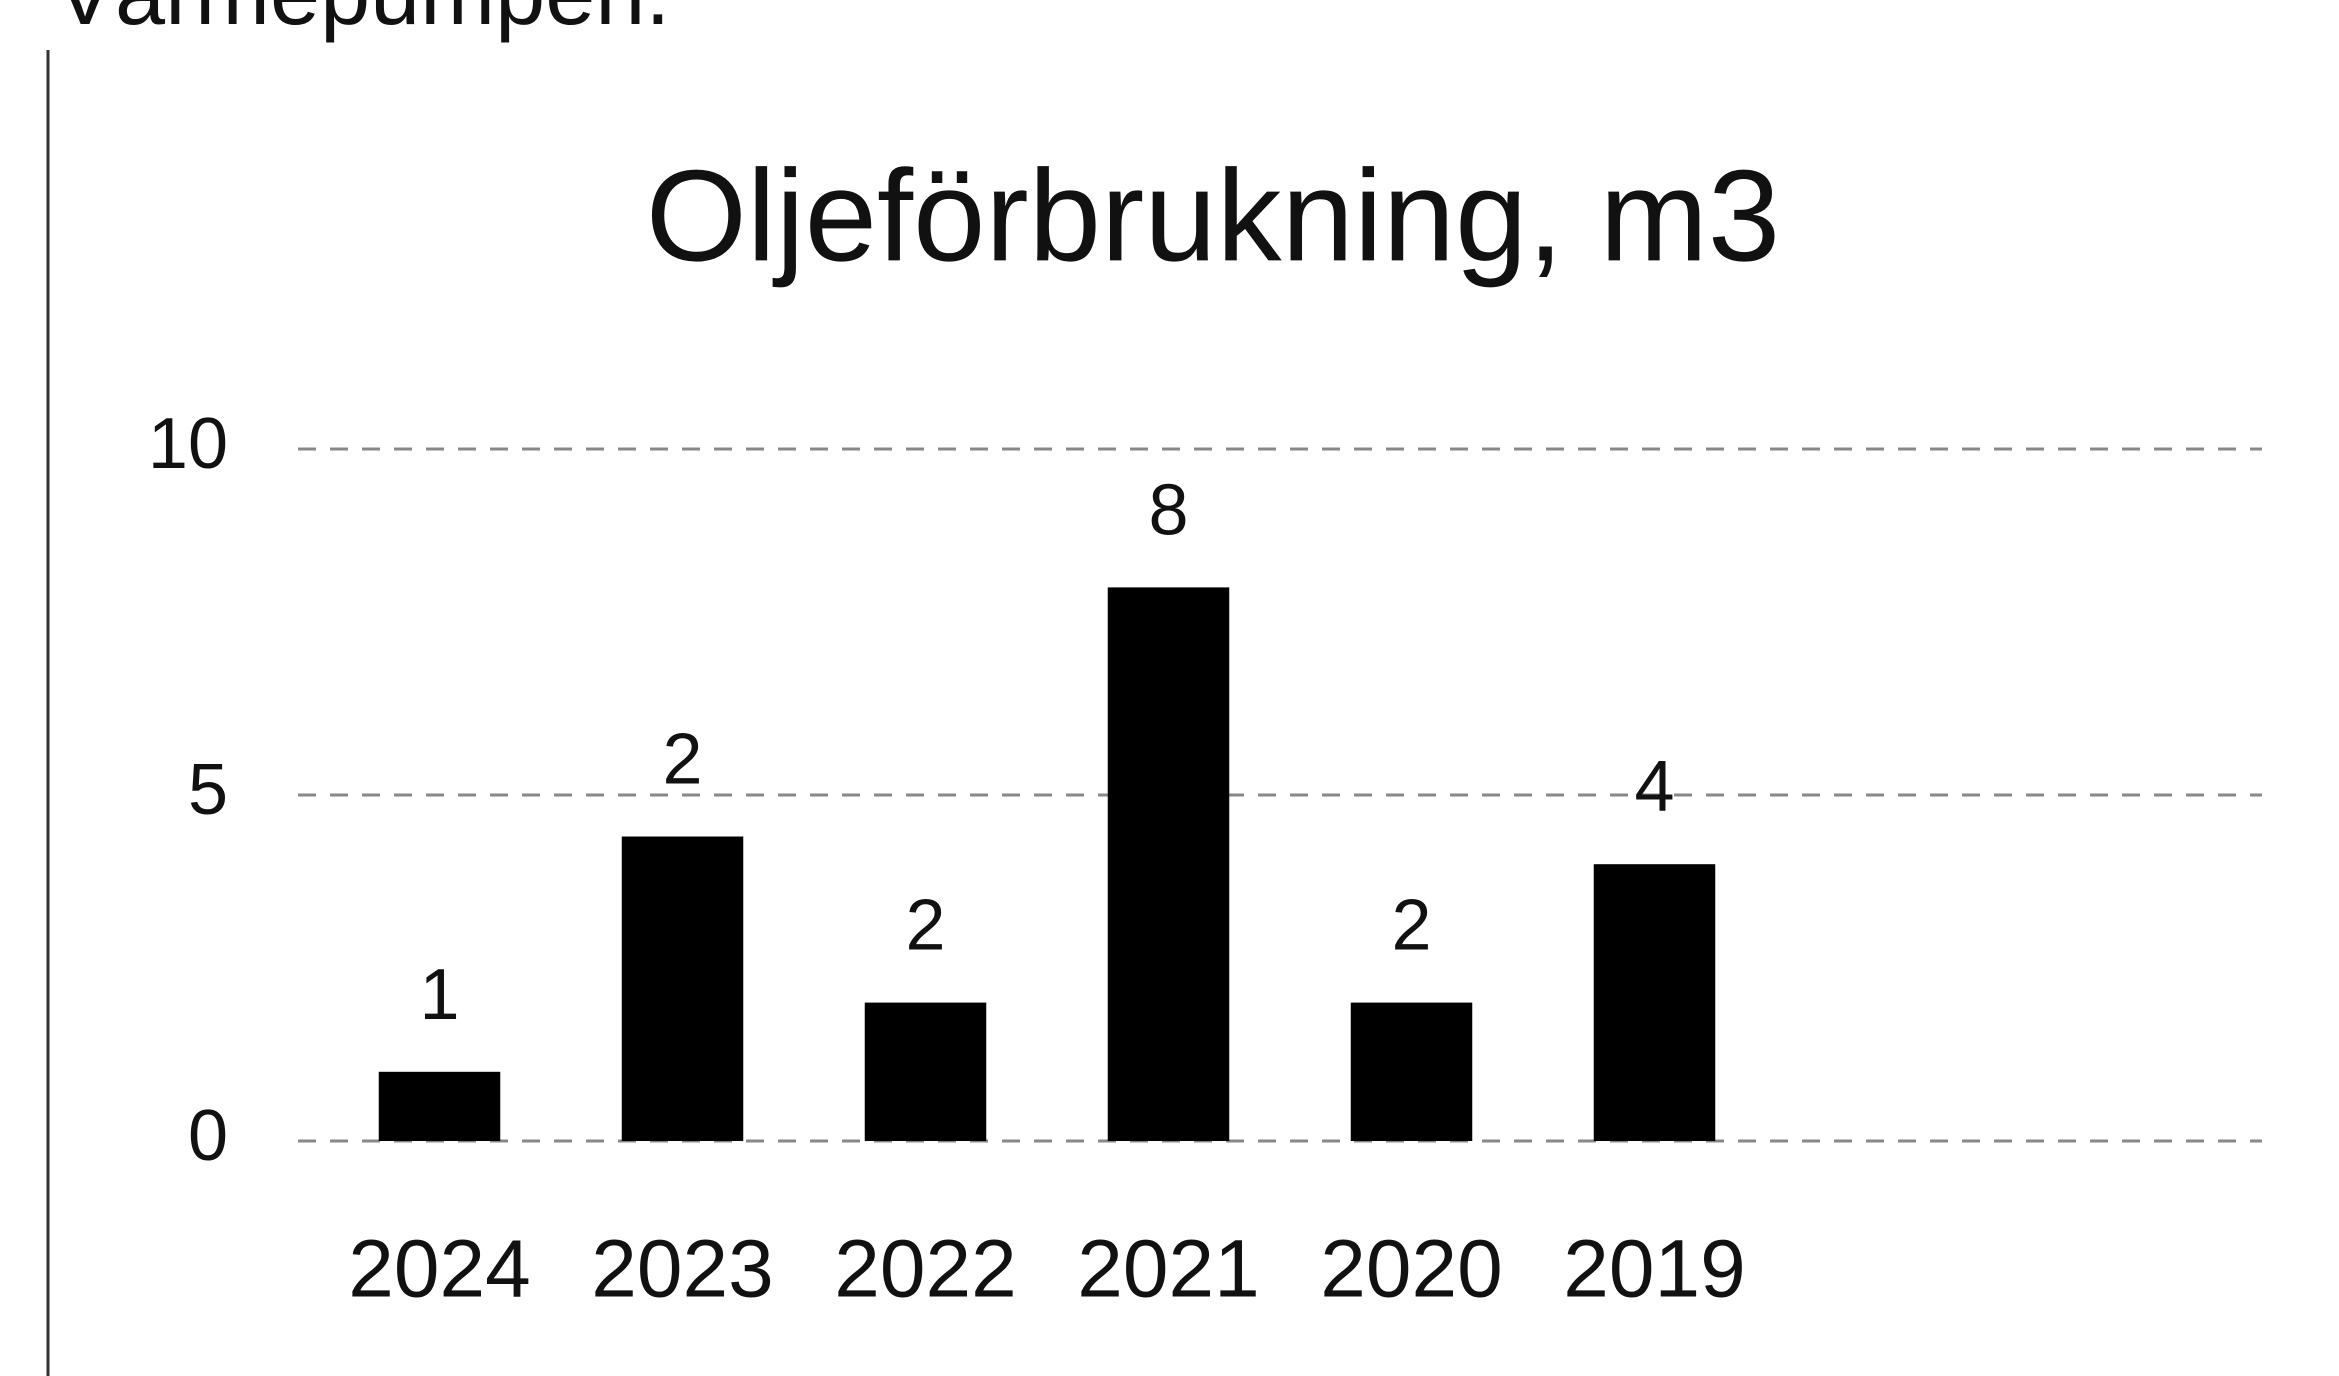 Image resolution: width=2339 pixels, height=1376 pixels. What do you see at coordinates (1168, 510) in the screenshot?
I see `data-label: 8` at bounding box center [1168, 510].